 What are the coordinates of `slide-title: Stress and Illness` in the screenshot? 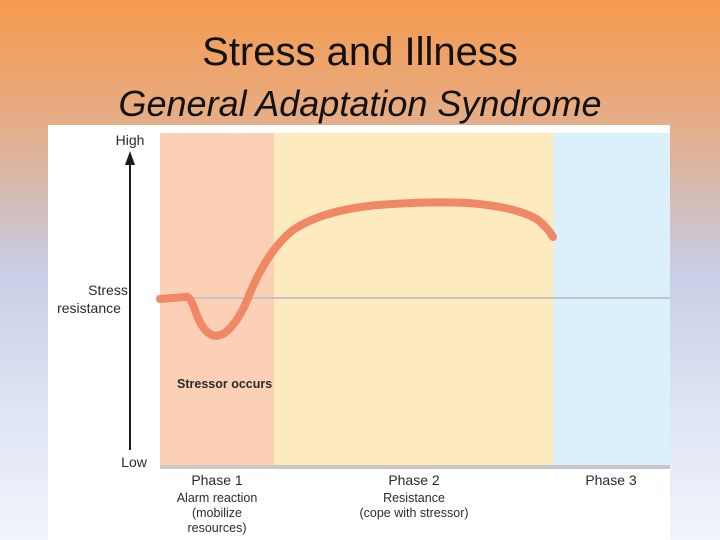 It's located at (360, 52).